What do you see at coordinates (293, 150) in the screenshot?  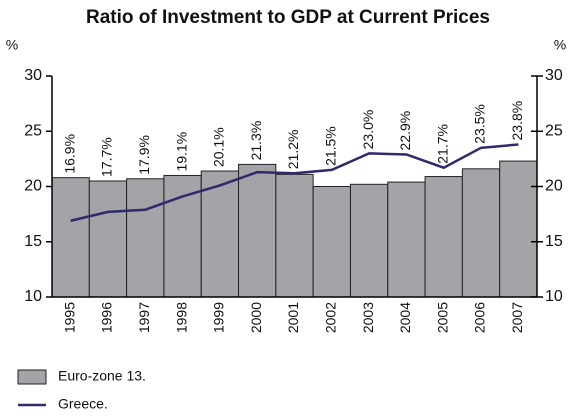 I see `value-label: 21.2%` at bounding box center [293, 150].